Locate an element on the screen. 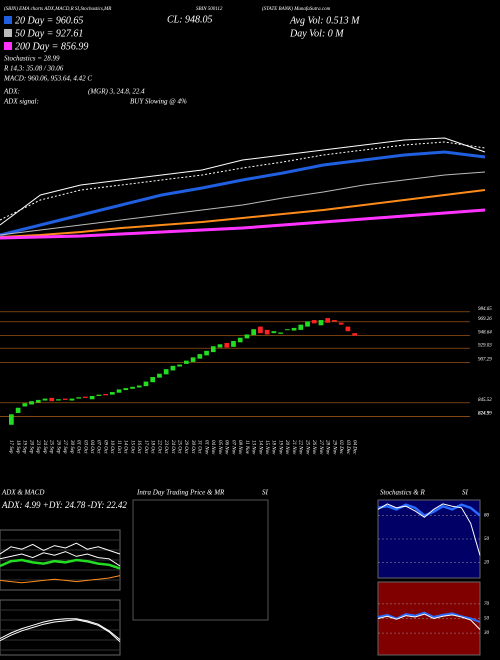 The image size is (500, 660). x-tick-label: 29 Oct is located at coordinates (185, 447).